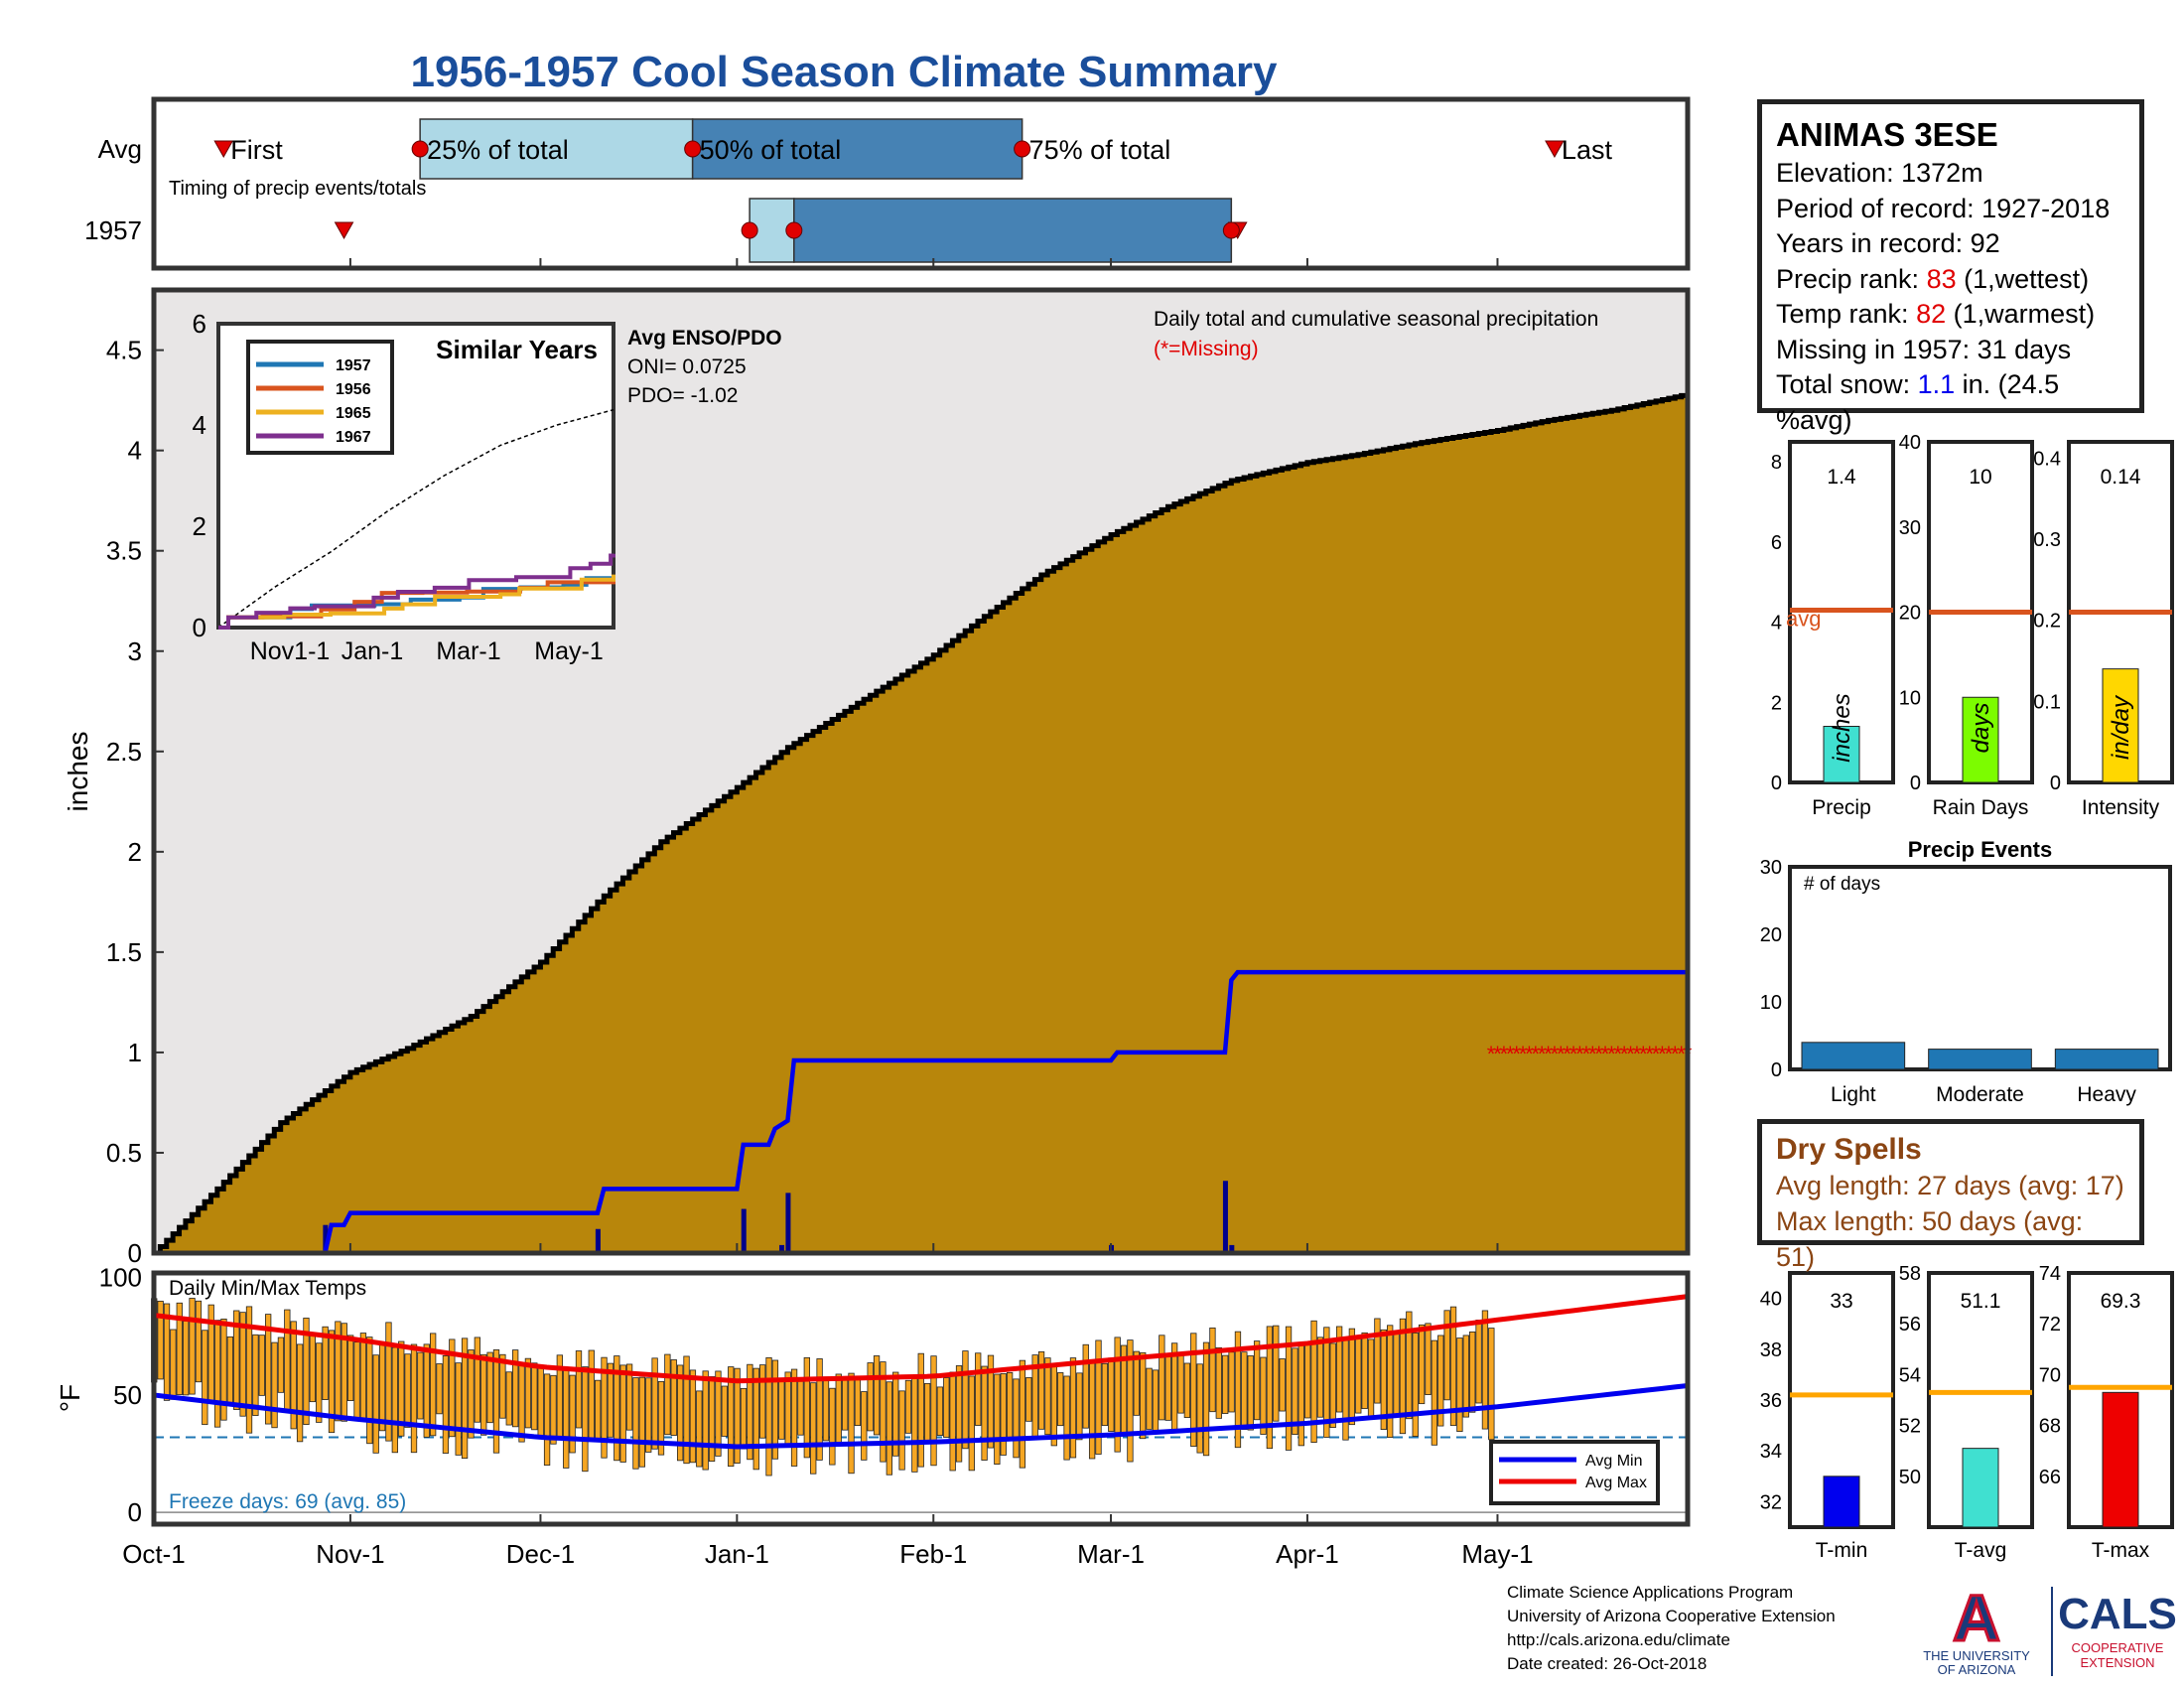 Image resolution: width=2184 pixels, height=1688 pixels. I want to click on timing-annotation: Timing of precip events/totals, so click(297, 189).